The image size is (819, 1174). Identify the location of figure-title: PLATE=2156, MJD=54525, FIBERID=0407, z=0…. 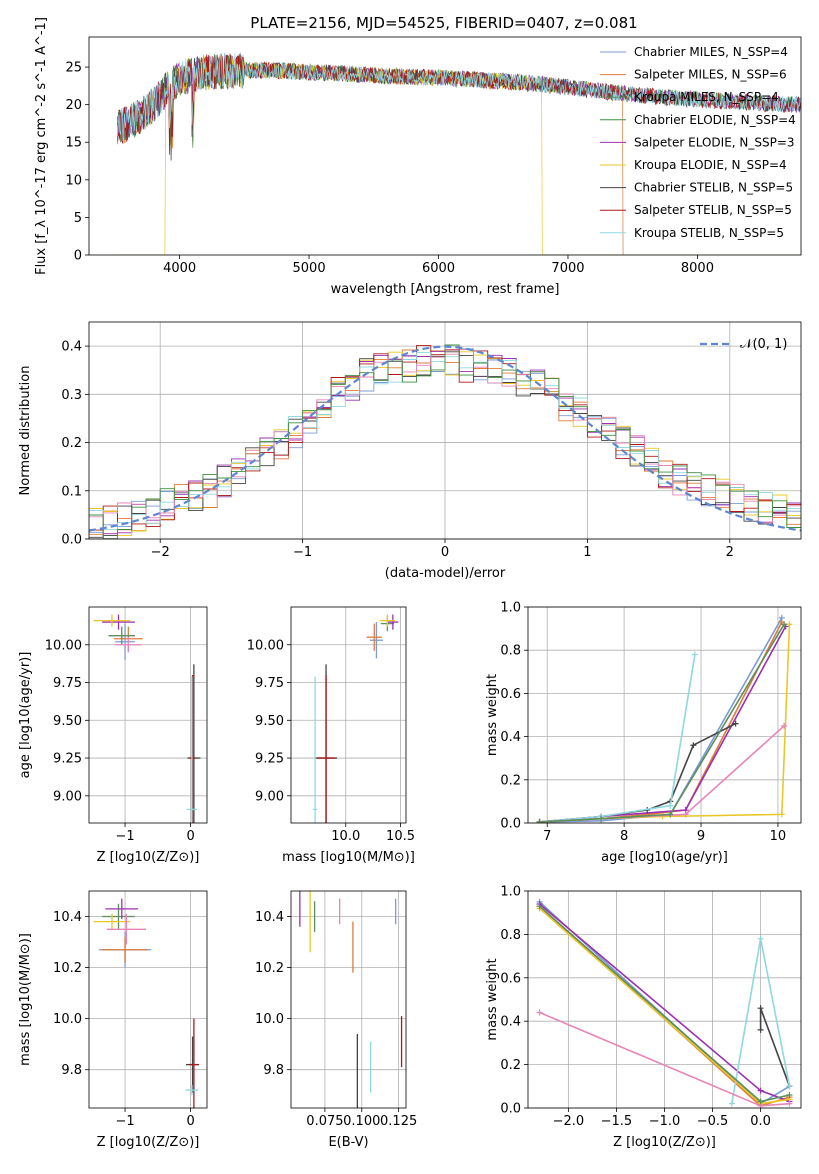
(443, 23).